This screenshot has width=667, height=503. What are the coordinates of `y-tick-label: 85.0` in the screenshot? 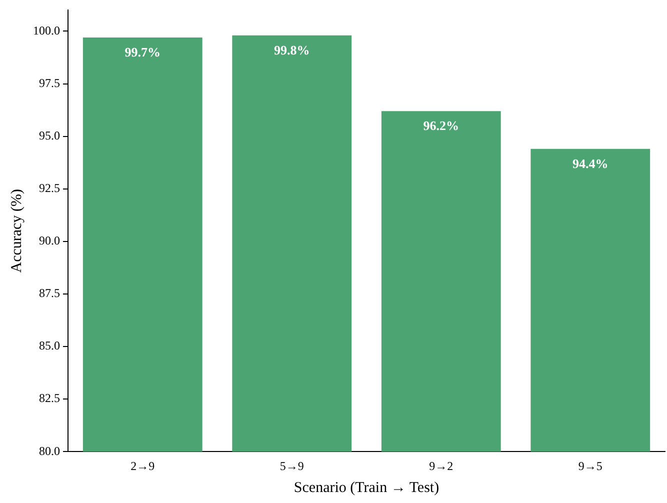 It's located at (49, 345).